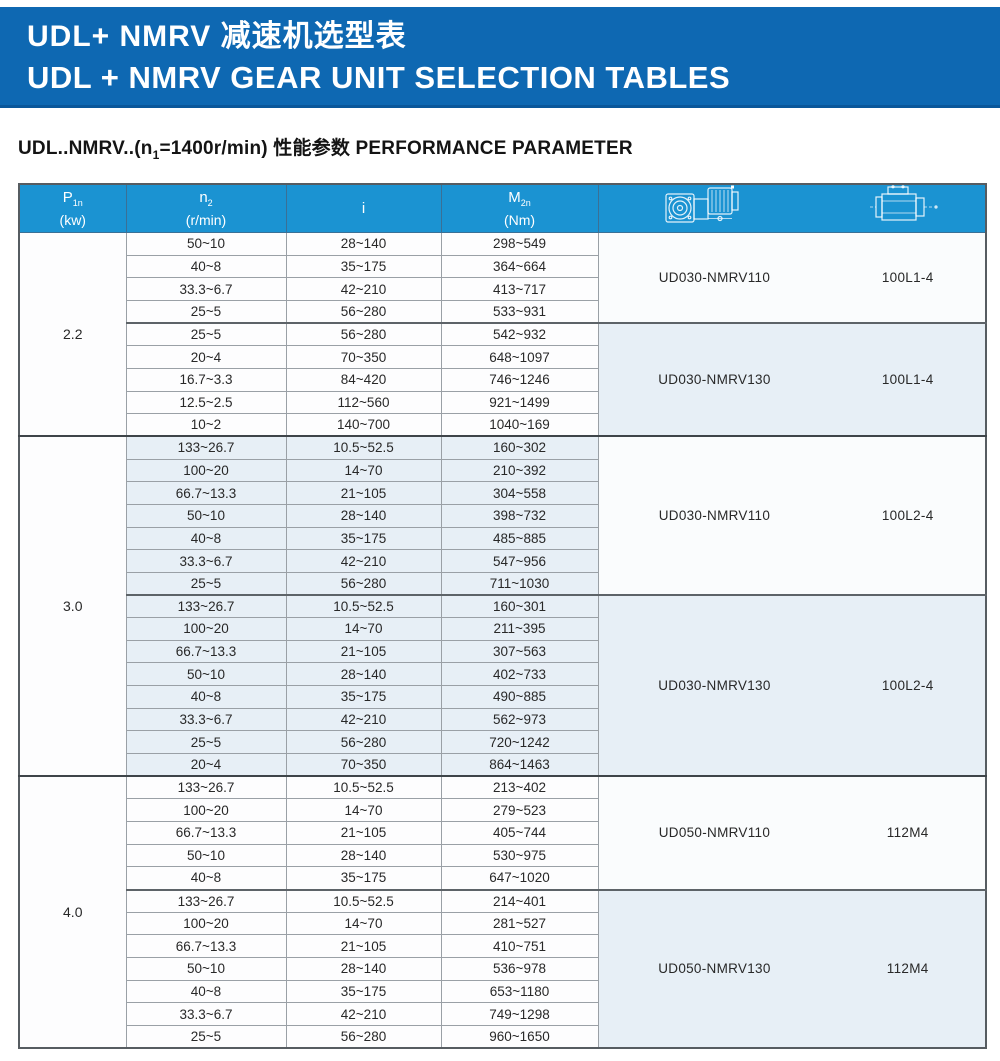 The image size is (1000, 1061). What do you see at coordinates (85, 148) in the screenshot?
I see `subtitle-part1: UDL..NMRV..(n` at bounding box center [85, 148].